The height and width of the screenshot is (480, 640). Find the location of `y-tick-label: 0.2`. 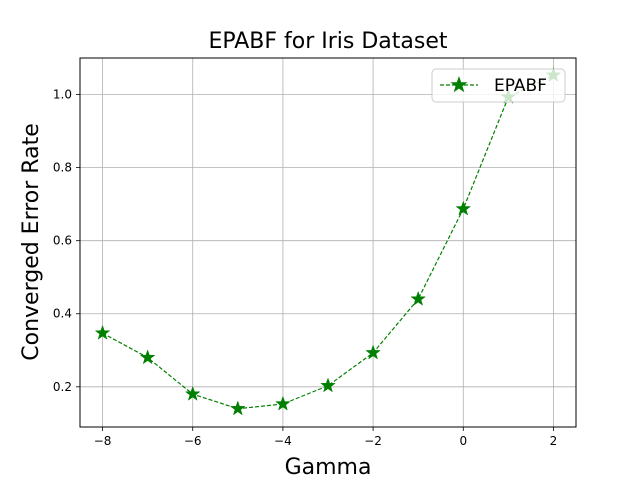

y-tick-label: 0.2 is located at coordinates (62, 387).